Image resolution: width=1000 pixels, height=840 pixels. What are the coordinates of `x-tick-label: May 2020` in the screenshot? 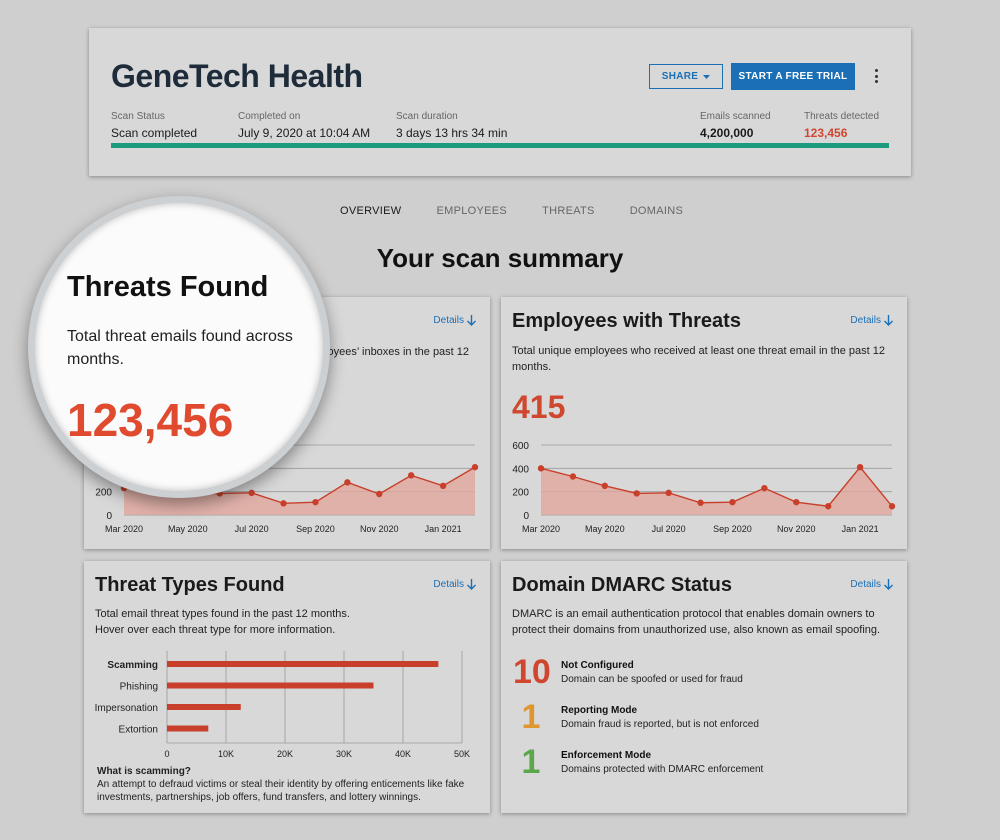 It's located at (605, 529).